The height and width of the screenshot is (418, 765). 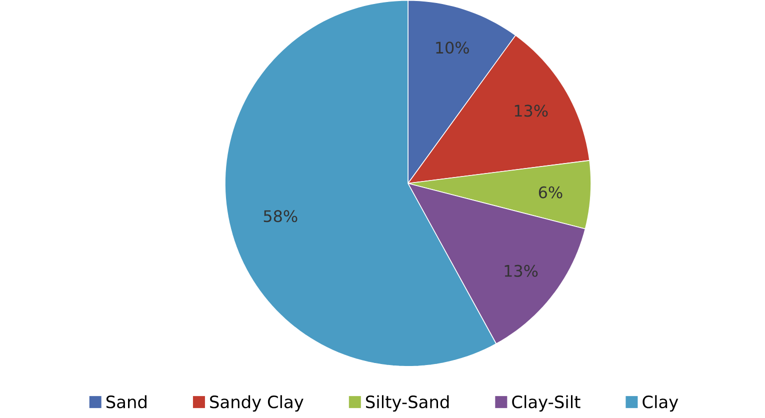 What do you see at coordinates (281, 216) in the screenshot?
I see `data-label: 58%` at bounding box center [281, 216].